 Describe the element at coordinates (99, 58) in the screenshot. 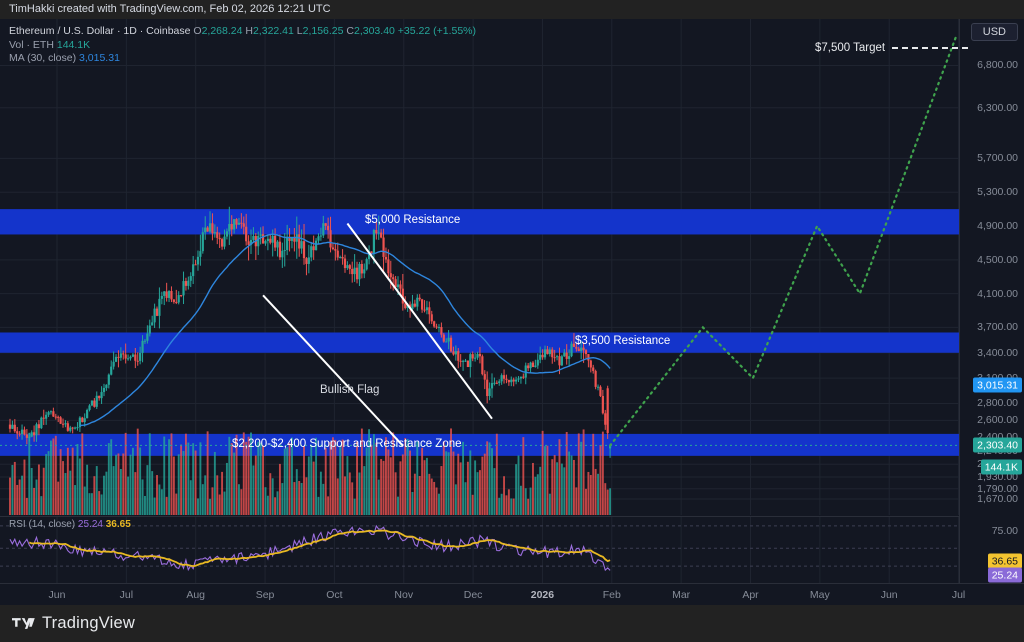

I see `legend-ma-value: 3,015.31` at that location.